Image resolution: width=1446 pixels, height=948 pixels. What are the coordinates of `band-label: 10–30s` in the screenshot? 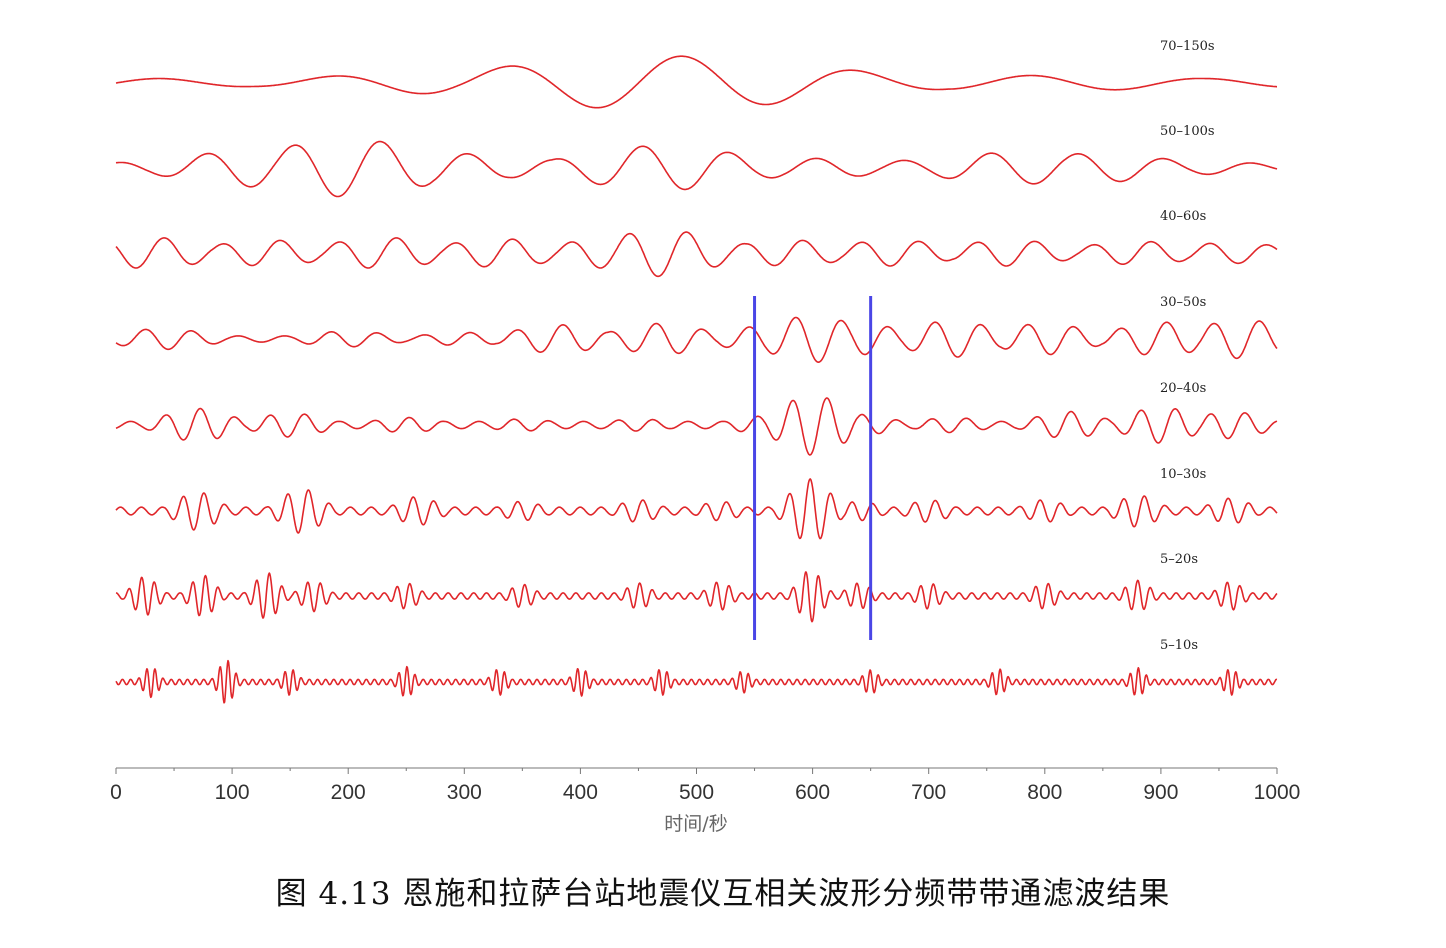 It's located at (1183, 474).